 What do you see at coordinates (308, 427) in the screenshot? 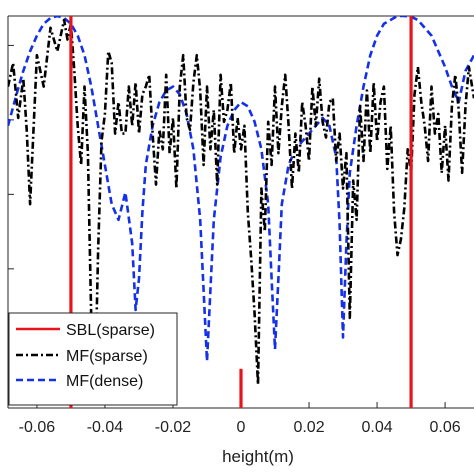
I see `x-tick-label: 0.02` at bounding box center [308, 427].